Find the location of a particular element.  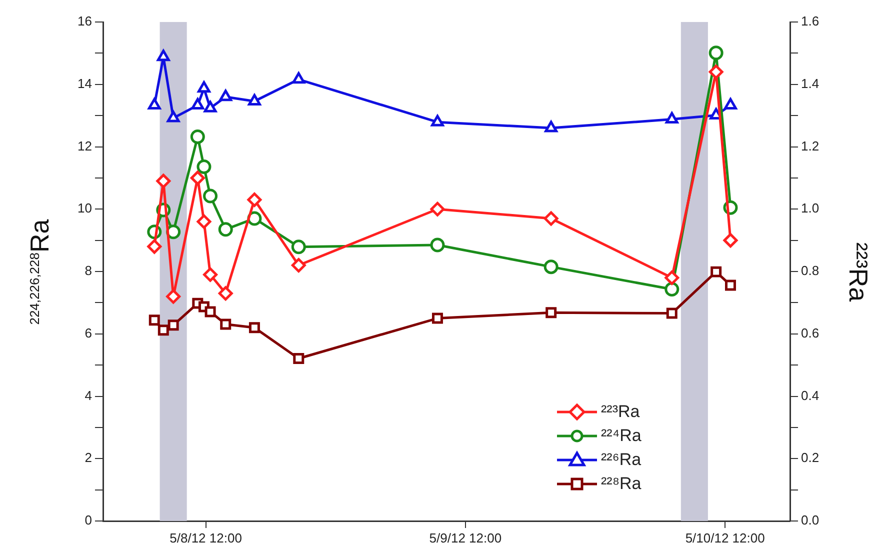

y-tick-label: 4 is located at coordinates (88, 395).